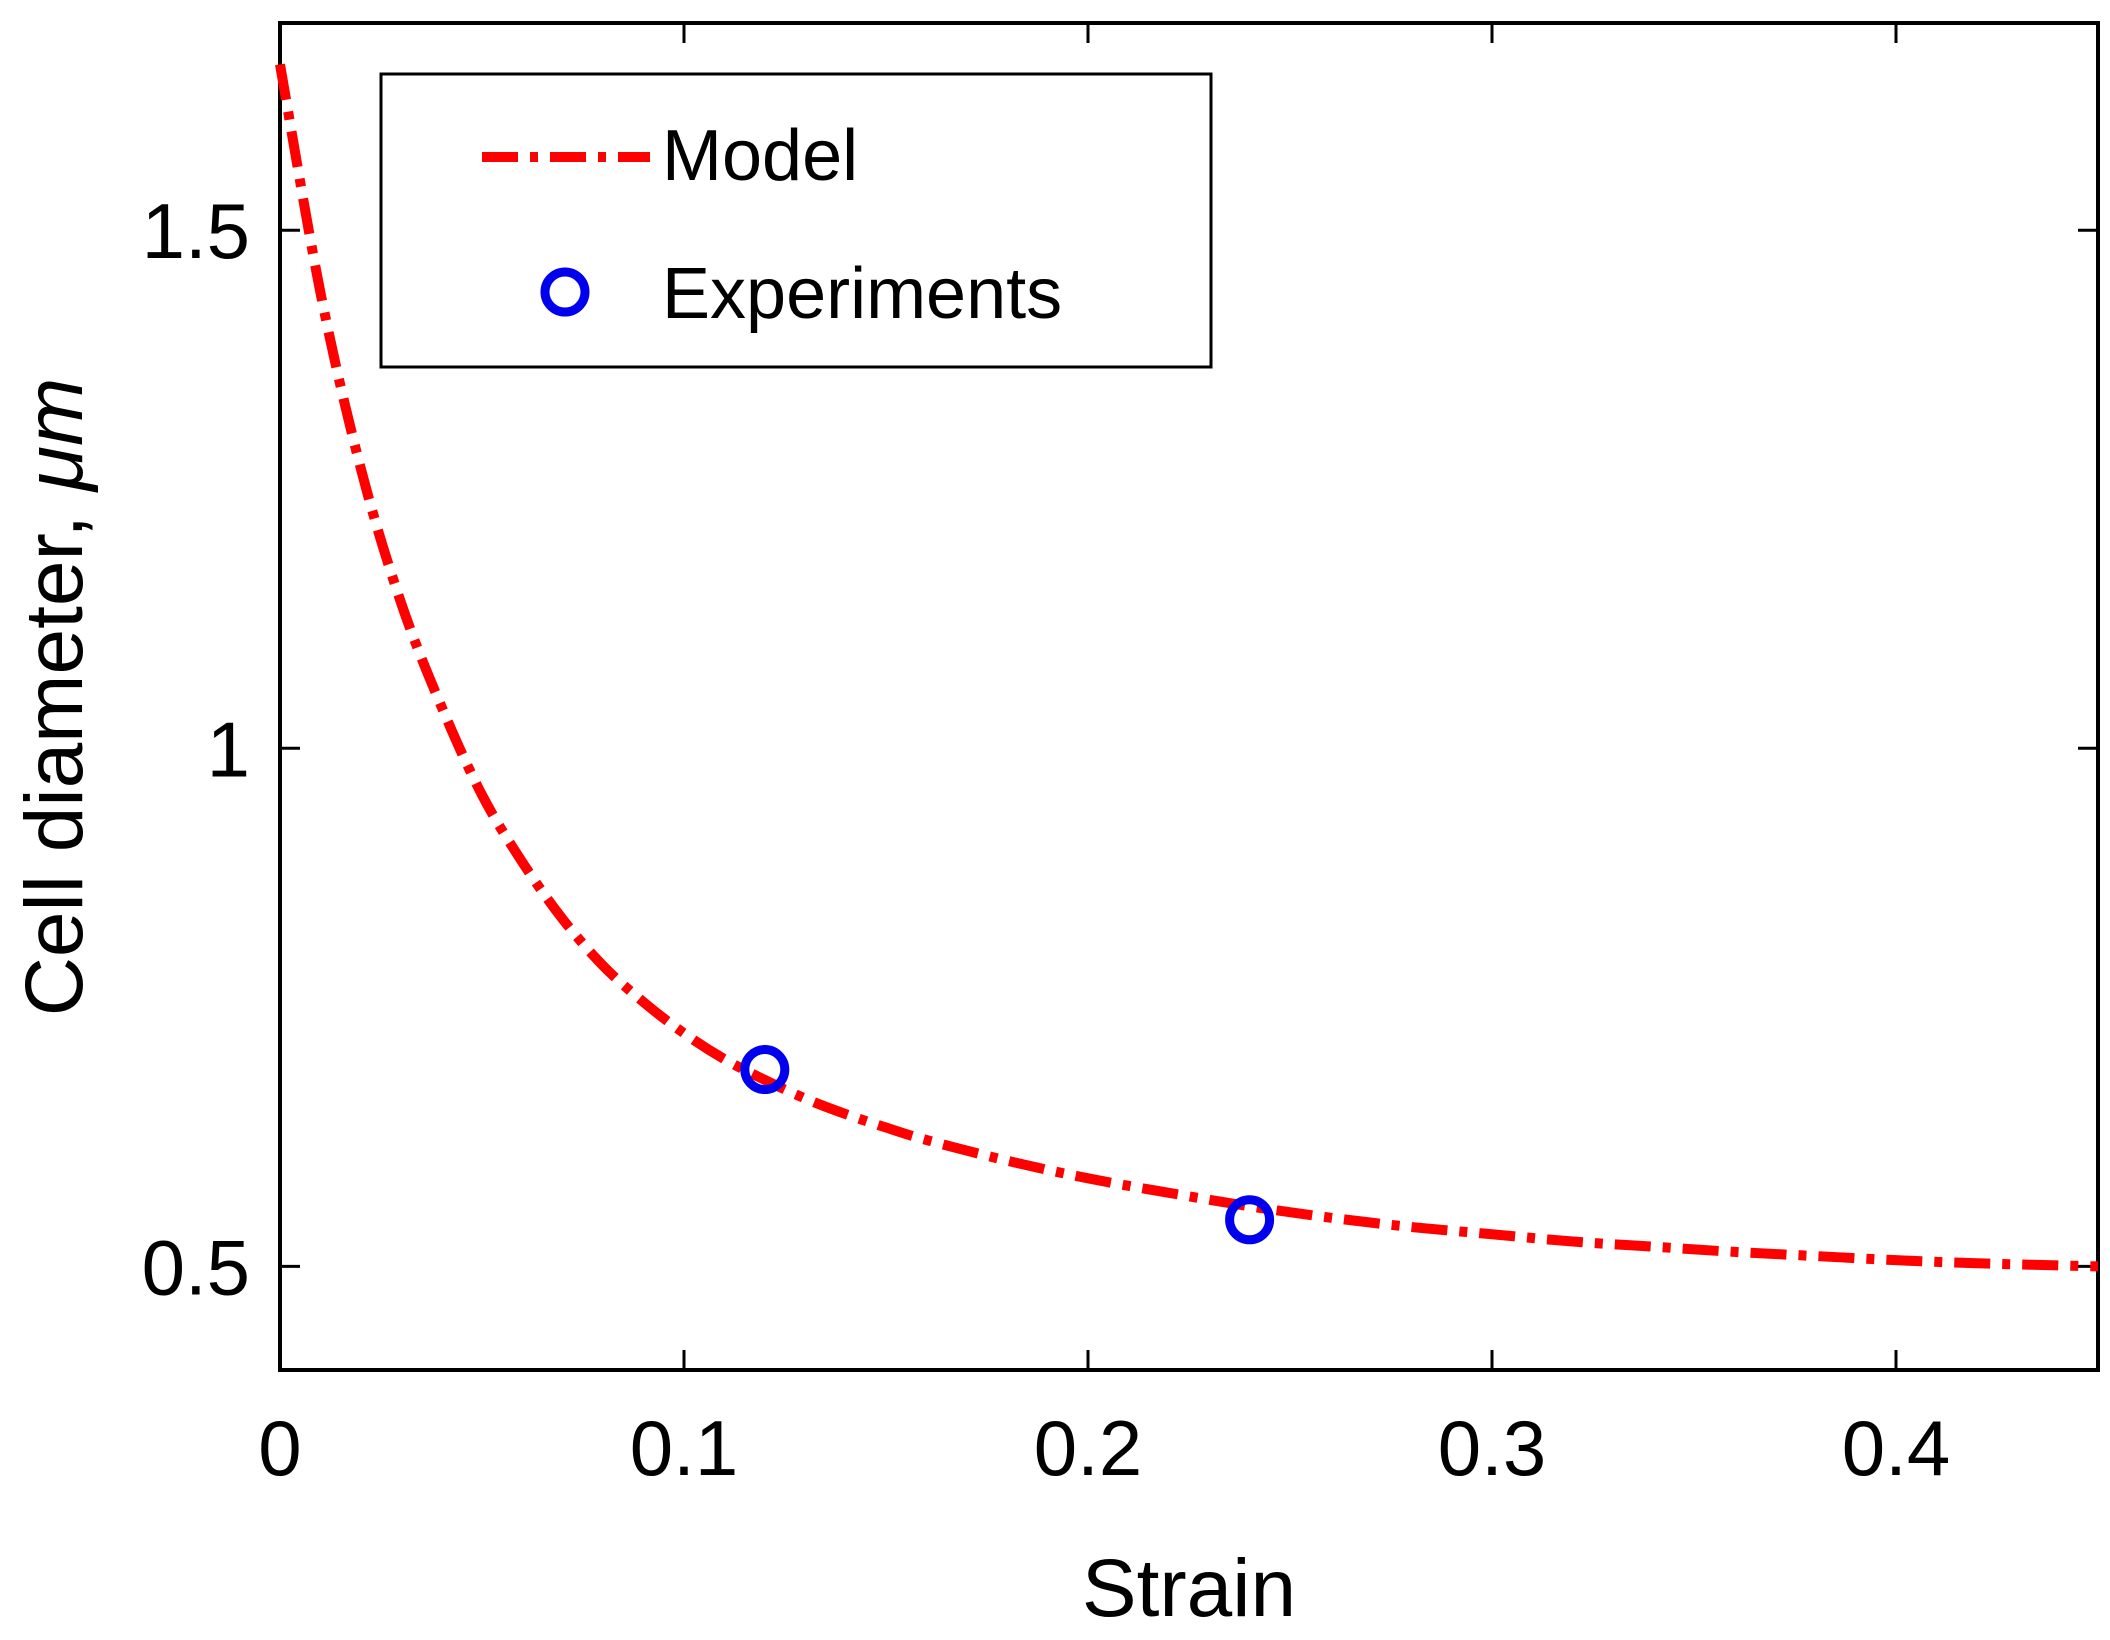 This screenshot has width=2110, height=1640. Describe the element at coordinates (54, 765) in the screenshot. I see `y-axis-label-text: Cell diameter,` at that location.